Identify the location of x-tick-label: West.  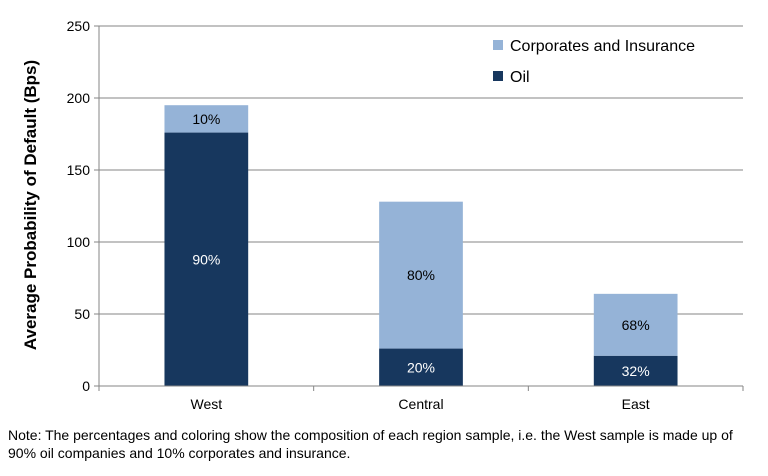
(207, 404).